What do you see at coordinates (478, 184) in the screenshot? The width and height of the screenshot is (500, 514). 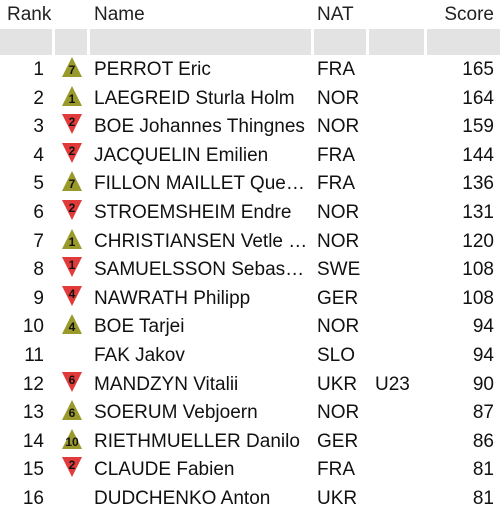 I see `score-cell: 136` at bounding box center [478, 184].